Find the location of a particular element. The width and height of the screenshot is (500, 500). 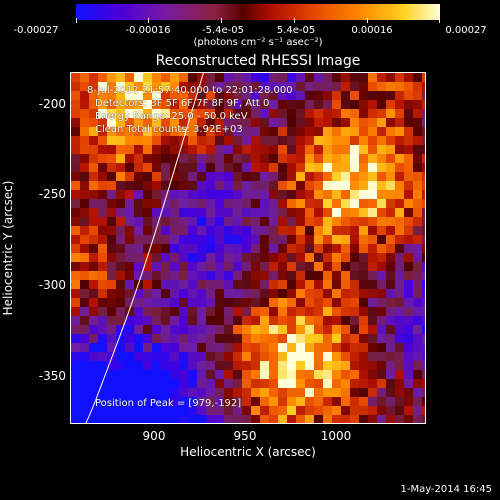

counts-label: Clean Total counts: 3.92E+03 is located at coordinates (169, 129).